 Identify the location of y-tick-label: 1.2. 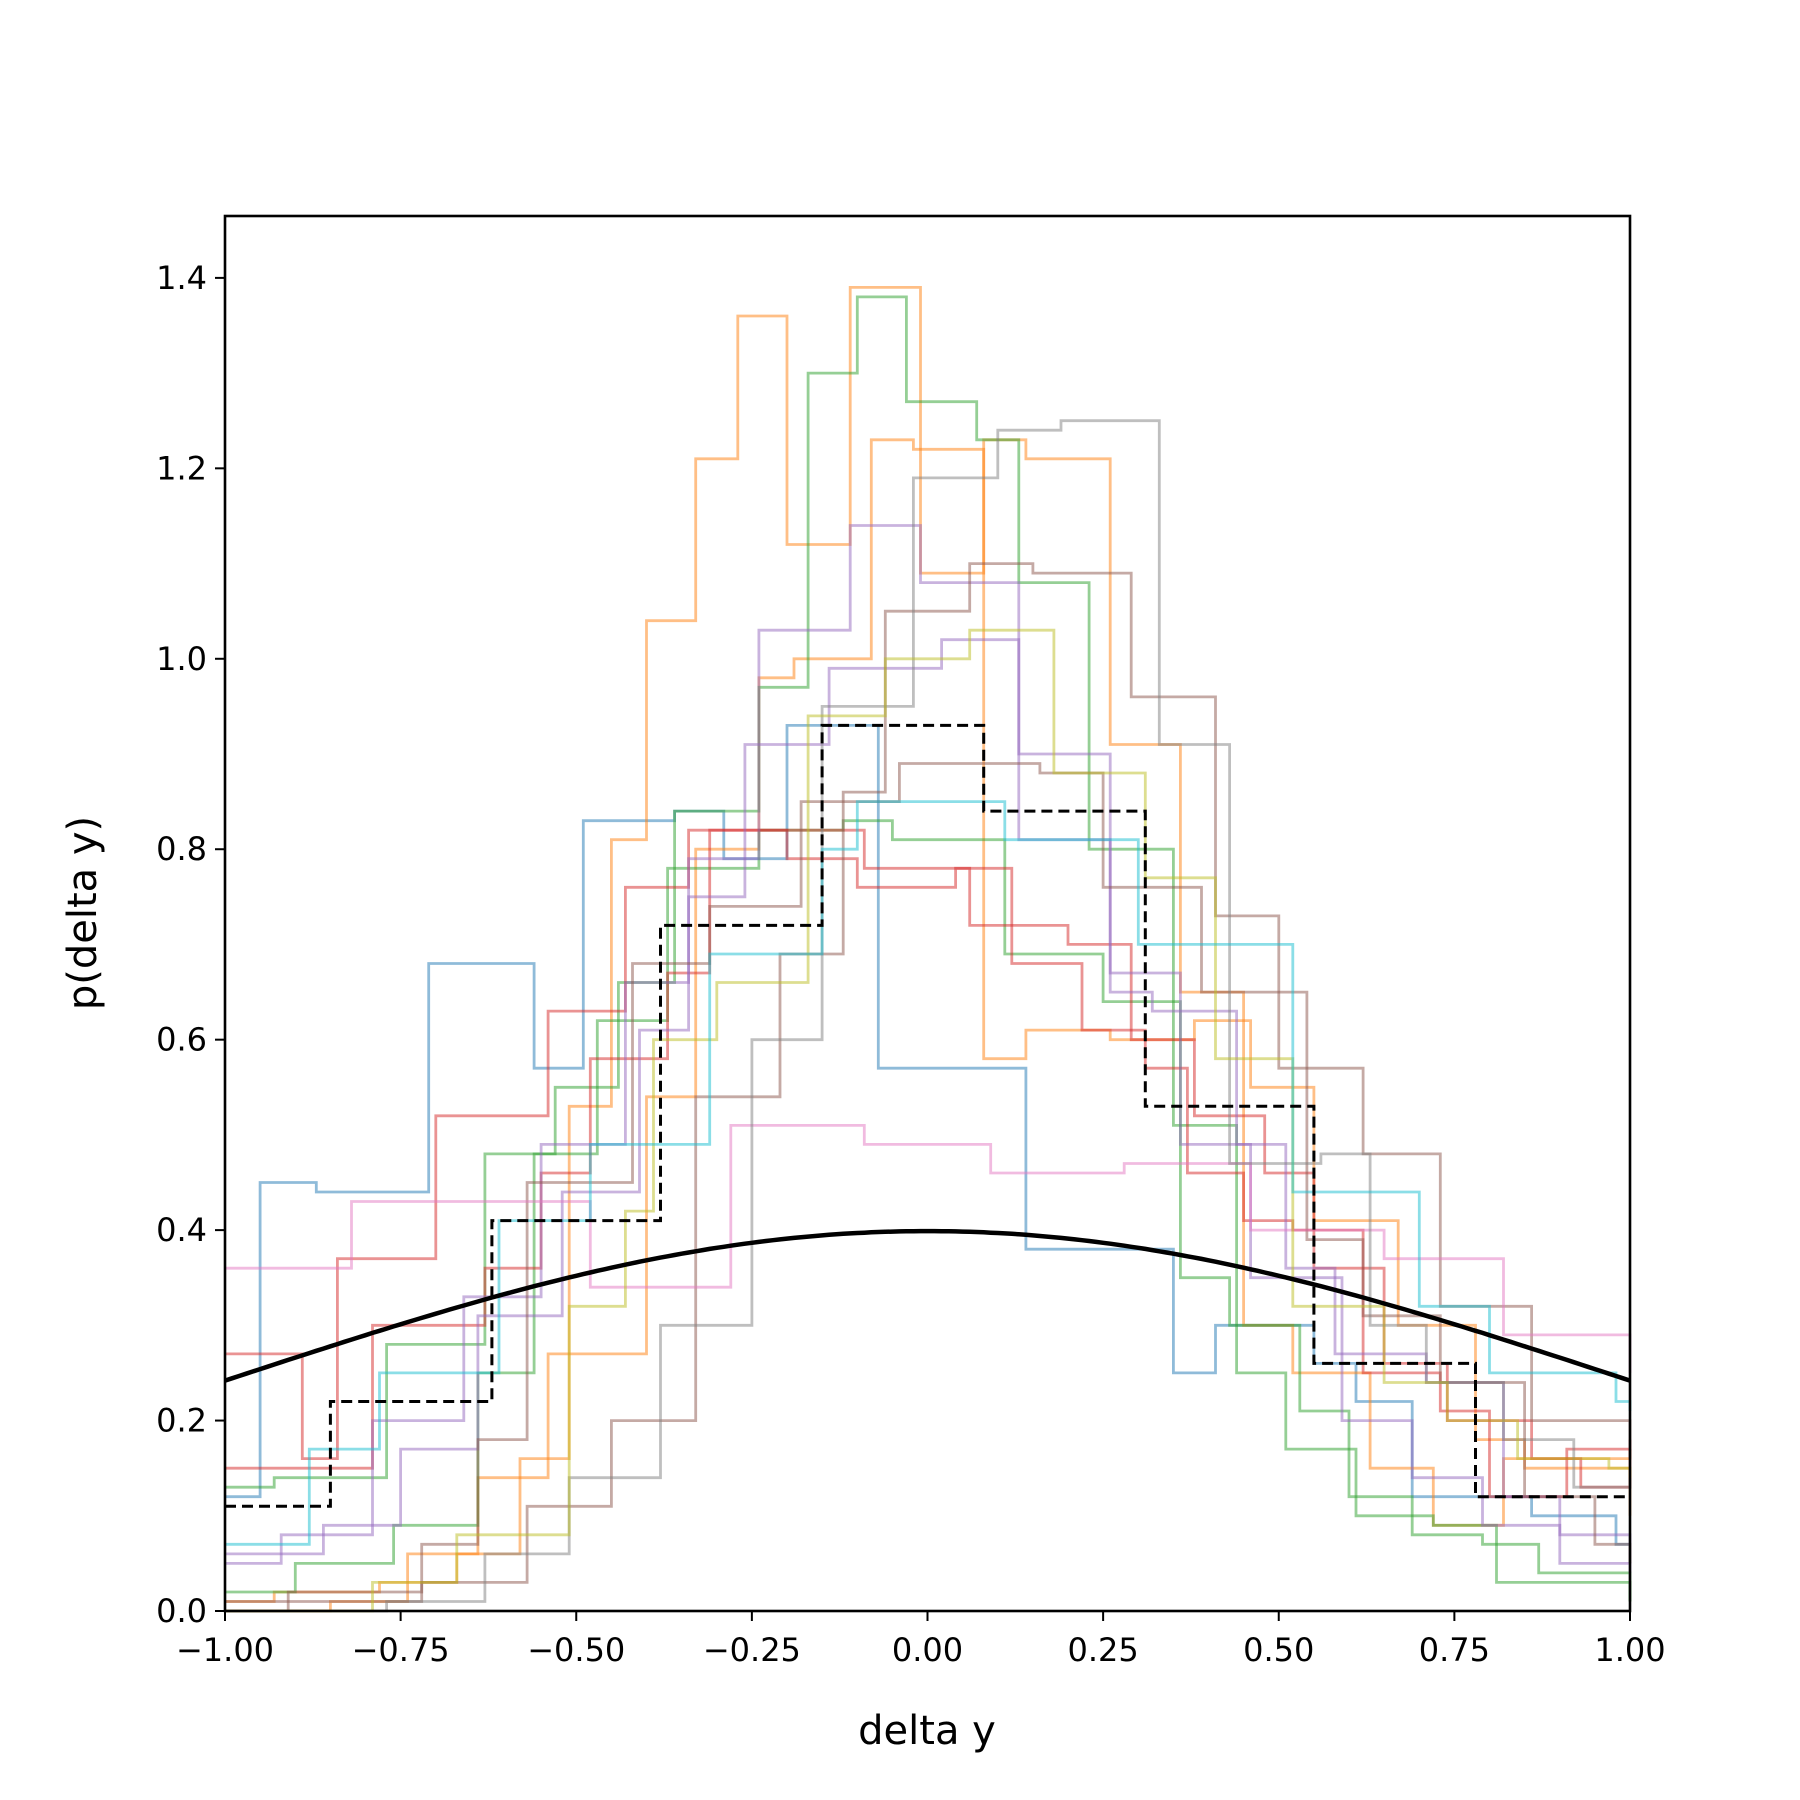
(181, 468).